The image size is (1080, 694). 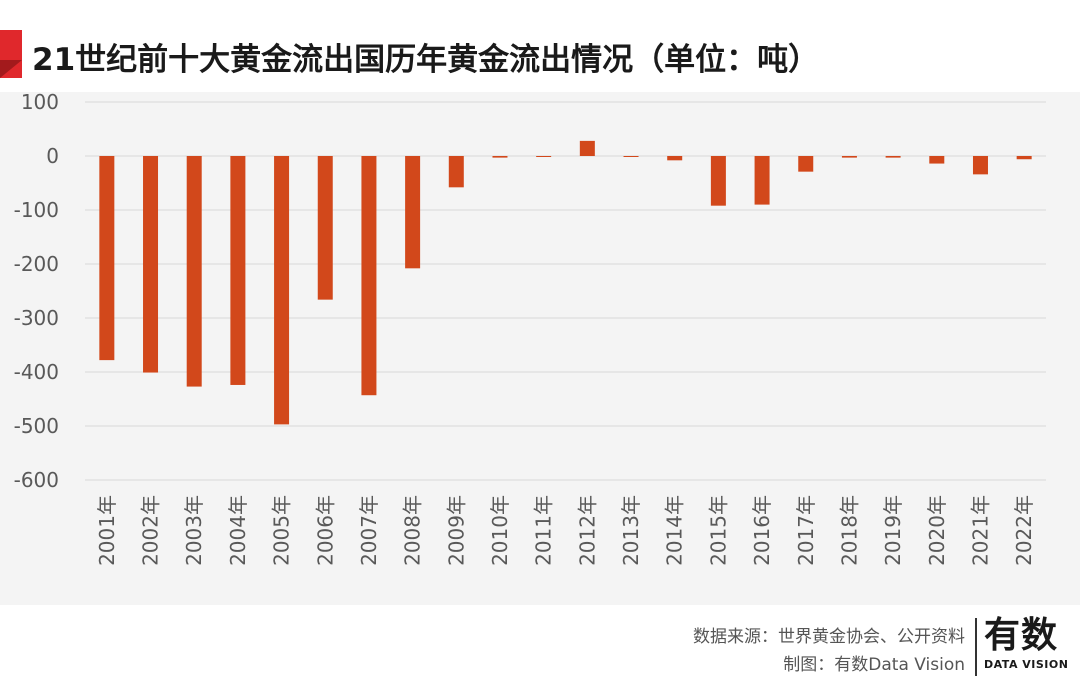 I want to click on y-tick-label: -400, so click(x=36, y=372).